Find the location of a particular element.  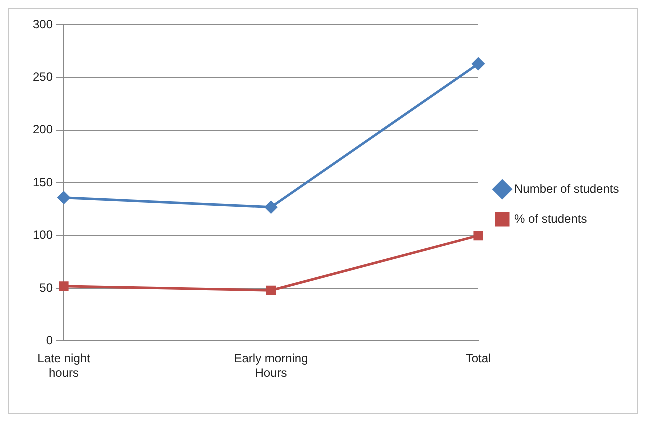

y-tick-label: 100 is located at coordinates (43, 235).